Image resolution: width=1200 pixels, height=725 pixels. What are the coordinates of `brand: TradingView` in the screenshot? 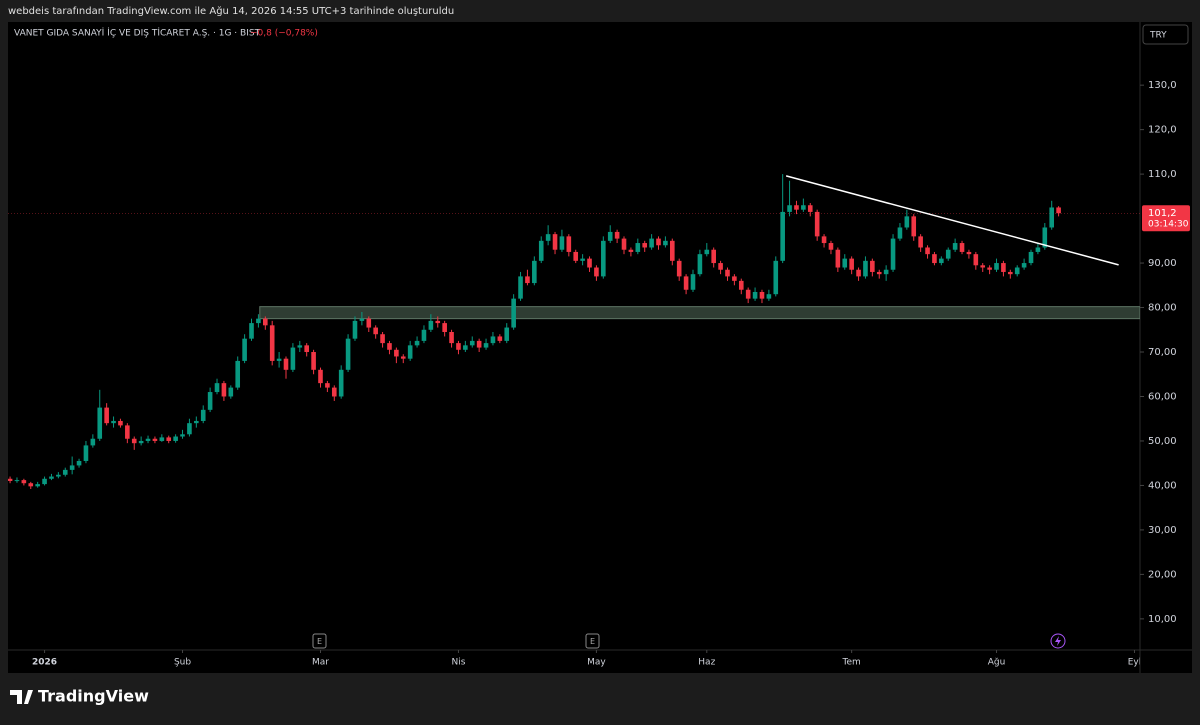 It's located at (93, 696).